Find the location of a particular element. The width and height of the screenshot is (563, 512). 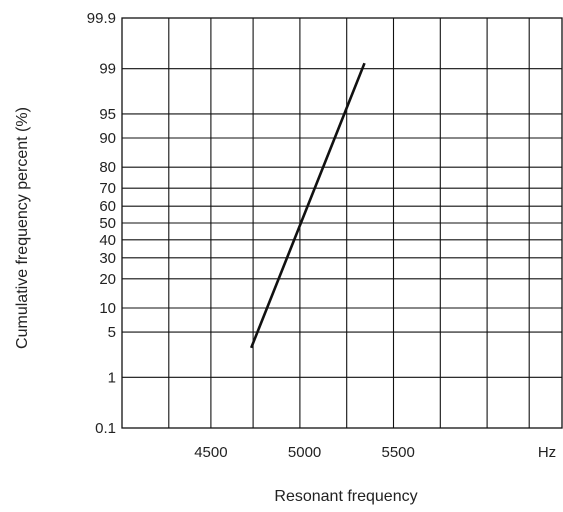

y-tick-label: 90 is located at coordinates (107, 138).